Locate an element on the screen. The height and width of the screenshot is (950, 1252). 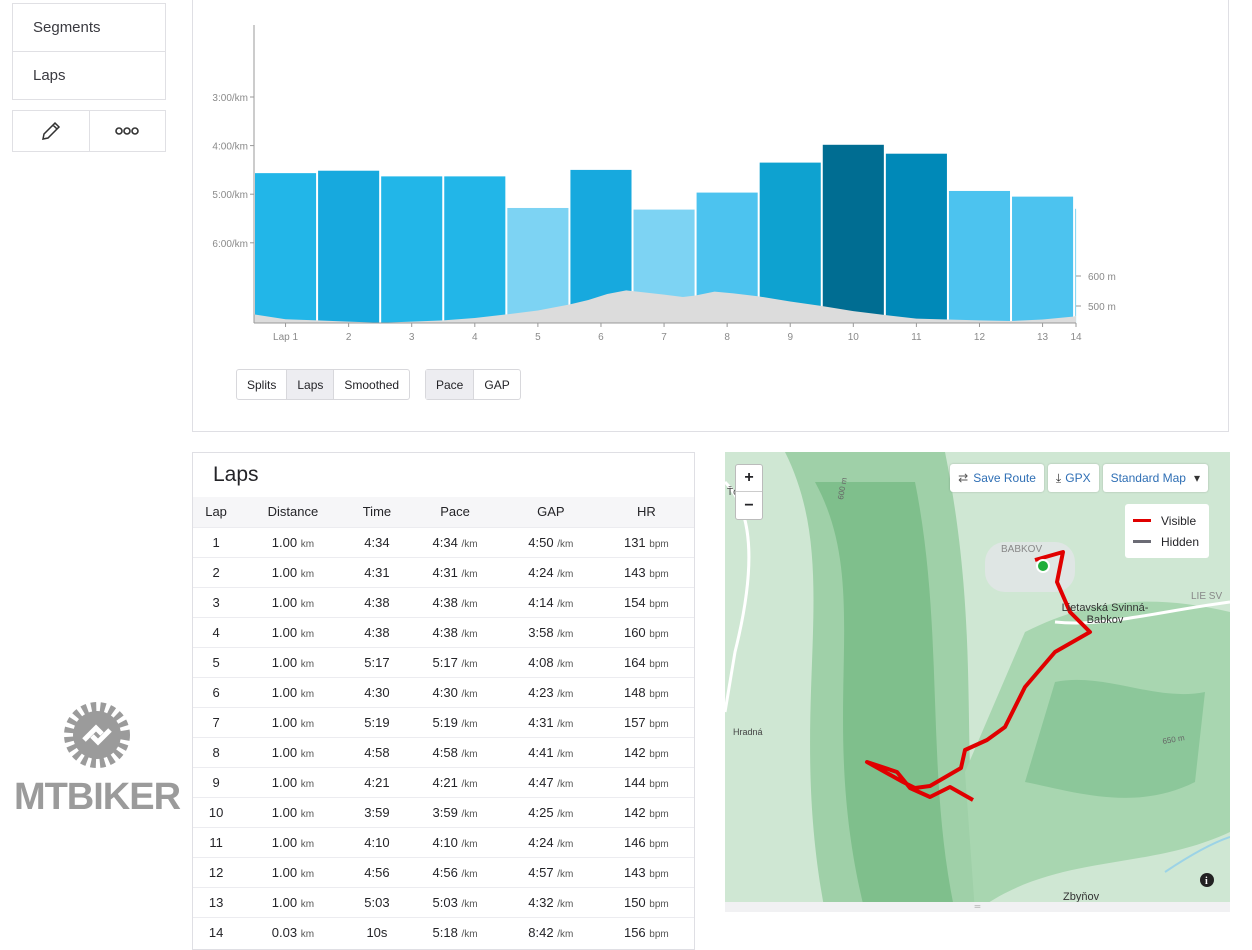
table-row: 2 1.00 km 4:31 4:31 /km 4:24 /km 143 bpm is located at coordinates (443, 571).